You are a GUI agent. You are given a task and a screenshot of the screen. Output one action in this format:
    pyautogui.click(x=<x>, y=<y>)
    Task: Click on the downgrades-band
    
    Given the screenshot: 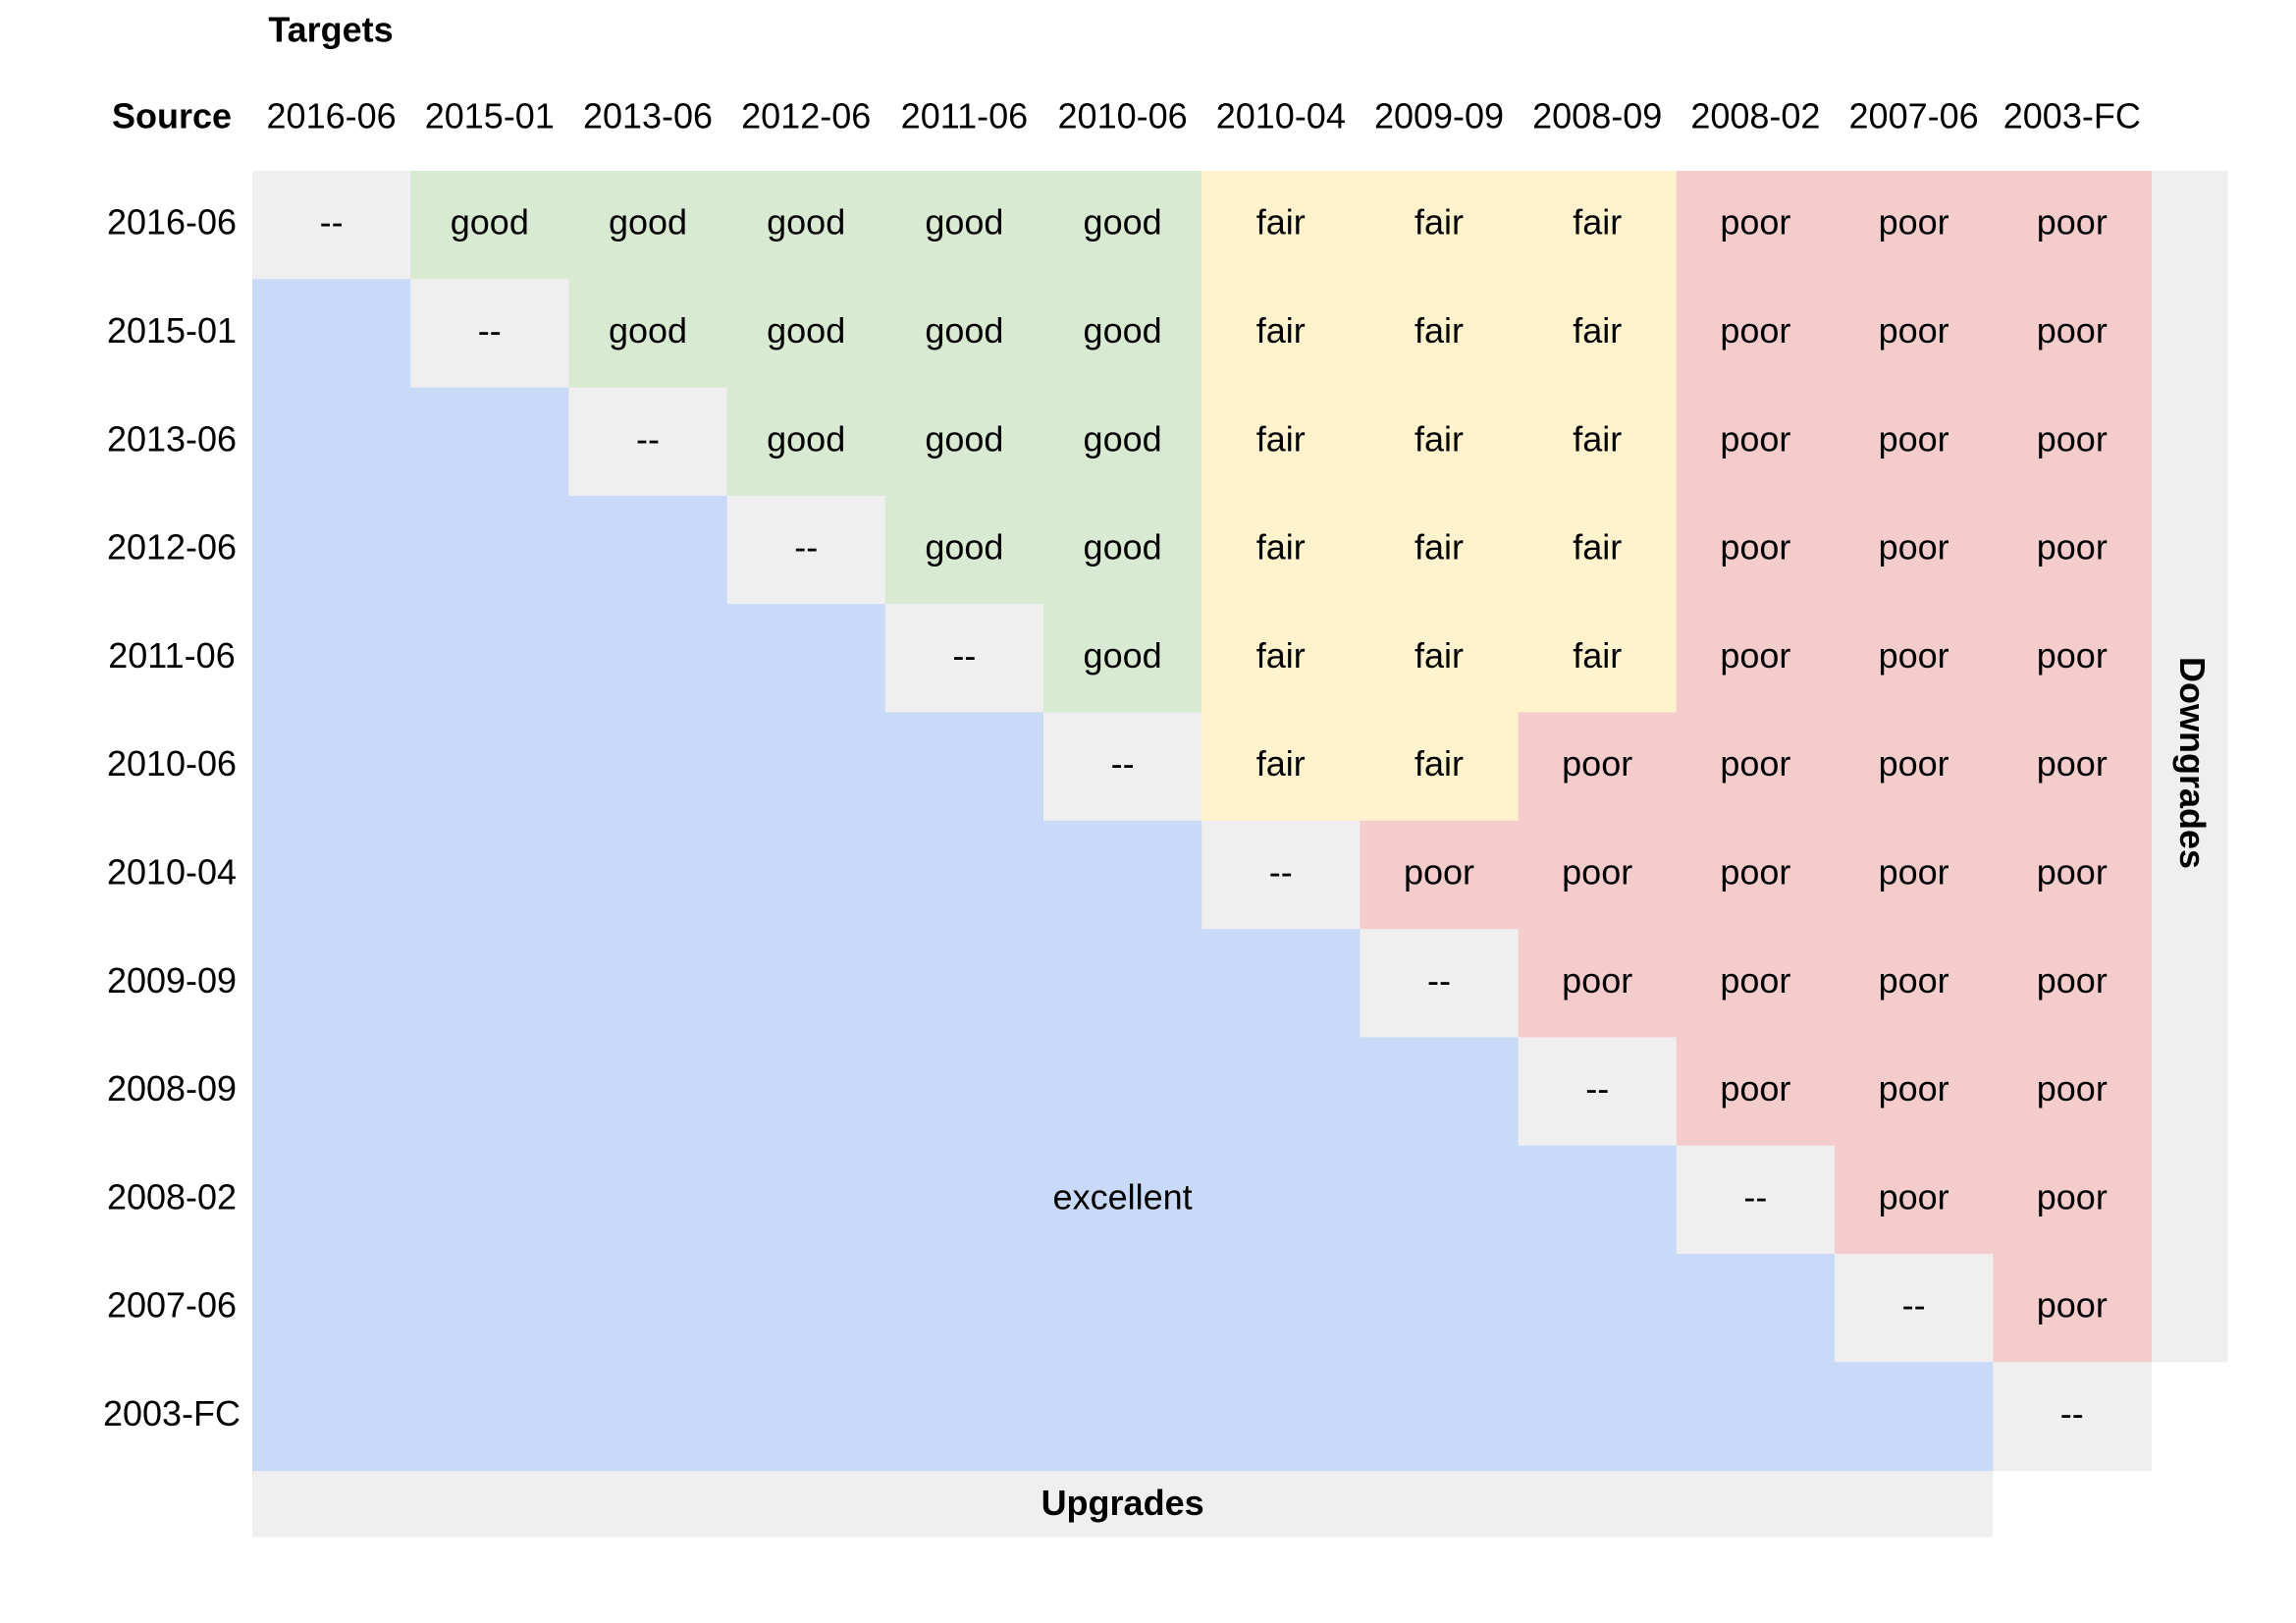 What is the action you would take?
    pyautogui.click(x=2189, y=767)
    